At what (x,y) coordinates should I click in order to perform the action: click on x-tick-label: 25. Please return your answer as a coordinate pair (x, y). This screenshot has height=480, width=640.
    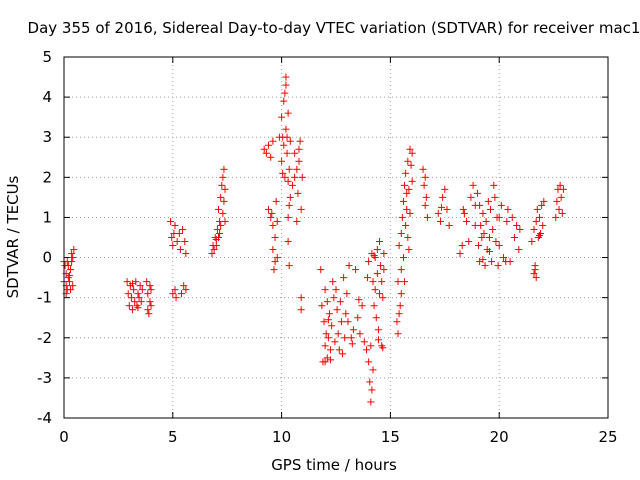
    Looking at the image, I should click on (607, 437).